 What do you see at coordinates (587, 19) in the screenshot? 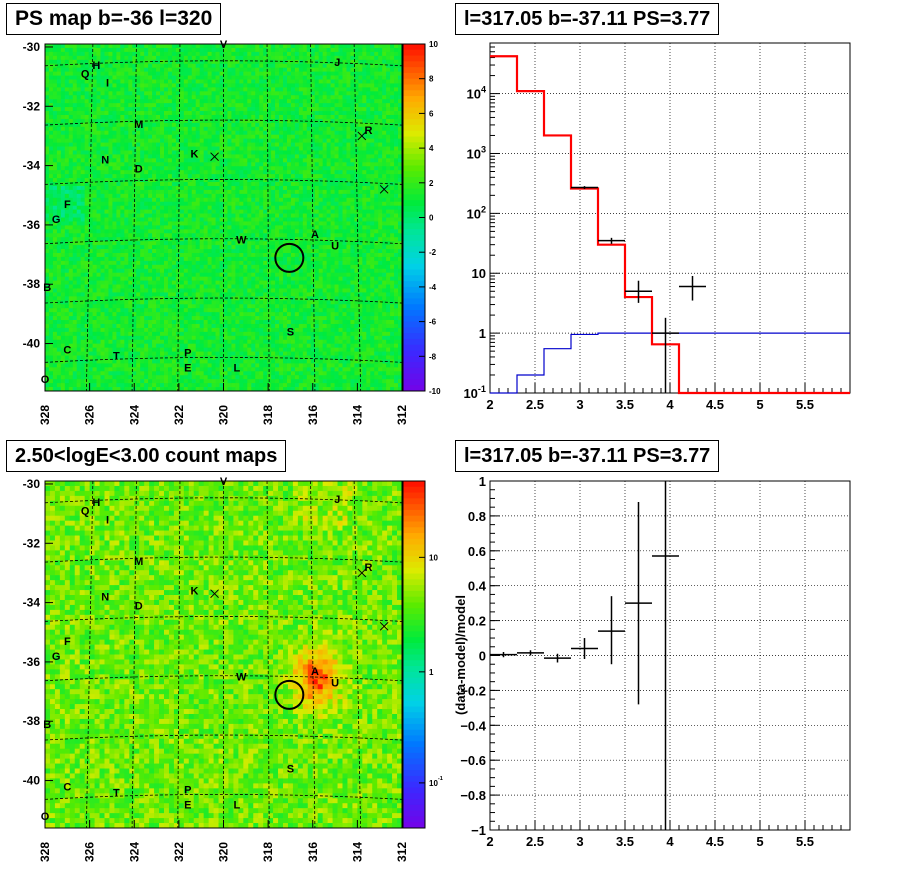
I see `tr-title: l=317.05 b=-37.11 PS=3.77` at bounding box center [587, 19].